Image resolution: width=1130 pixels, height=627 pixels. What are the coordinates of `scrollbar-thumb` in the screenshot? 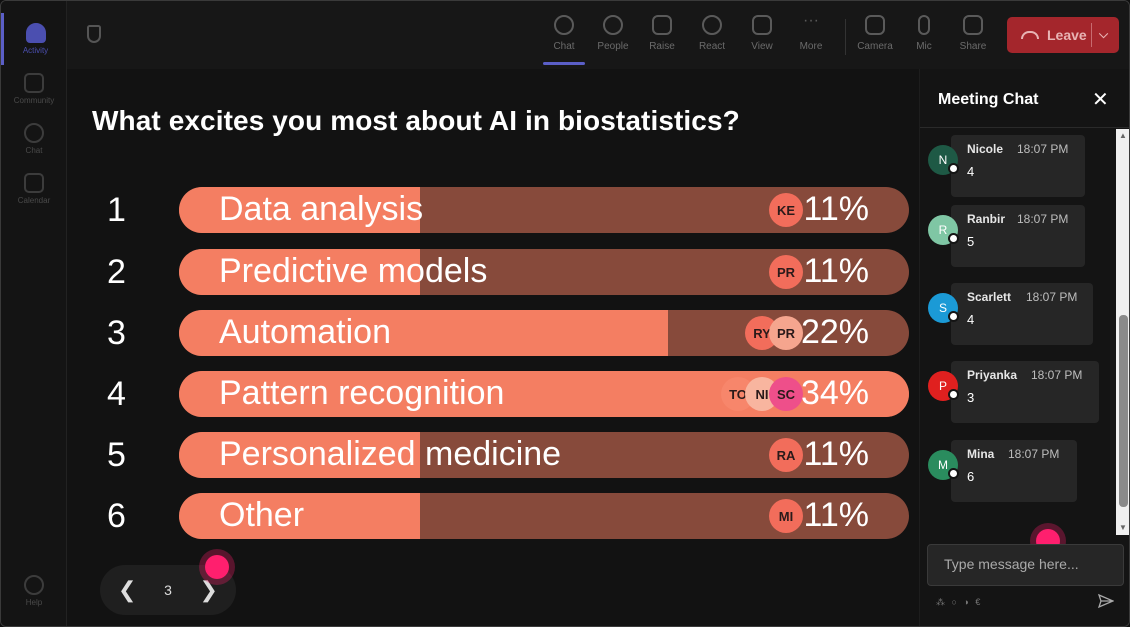 It's located at (1123, 411).